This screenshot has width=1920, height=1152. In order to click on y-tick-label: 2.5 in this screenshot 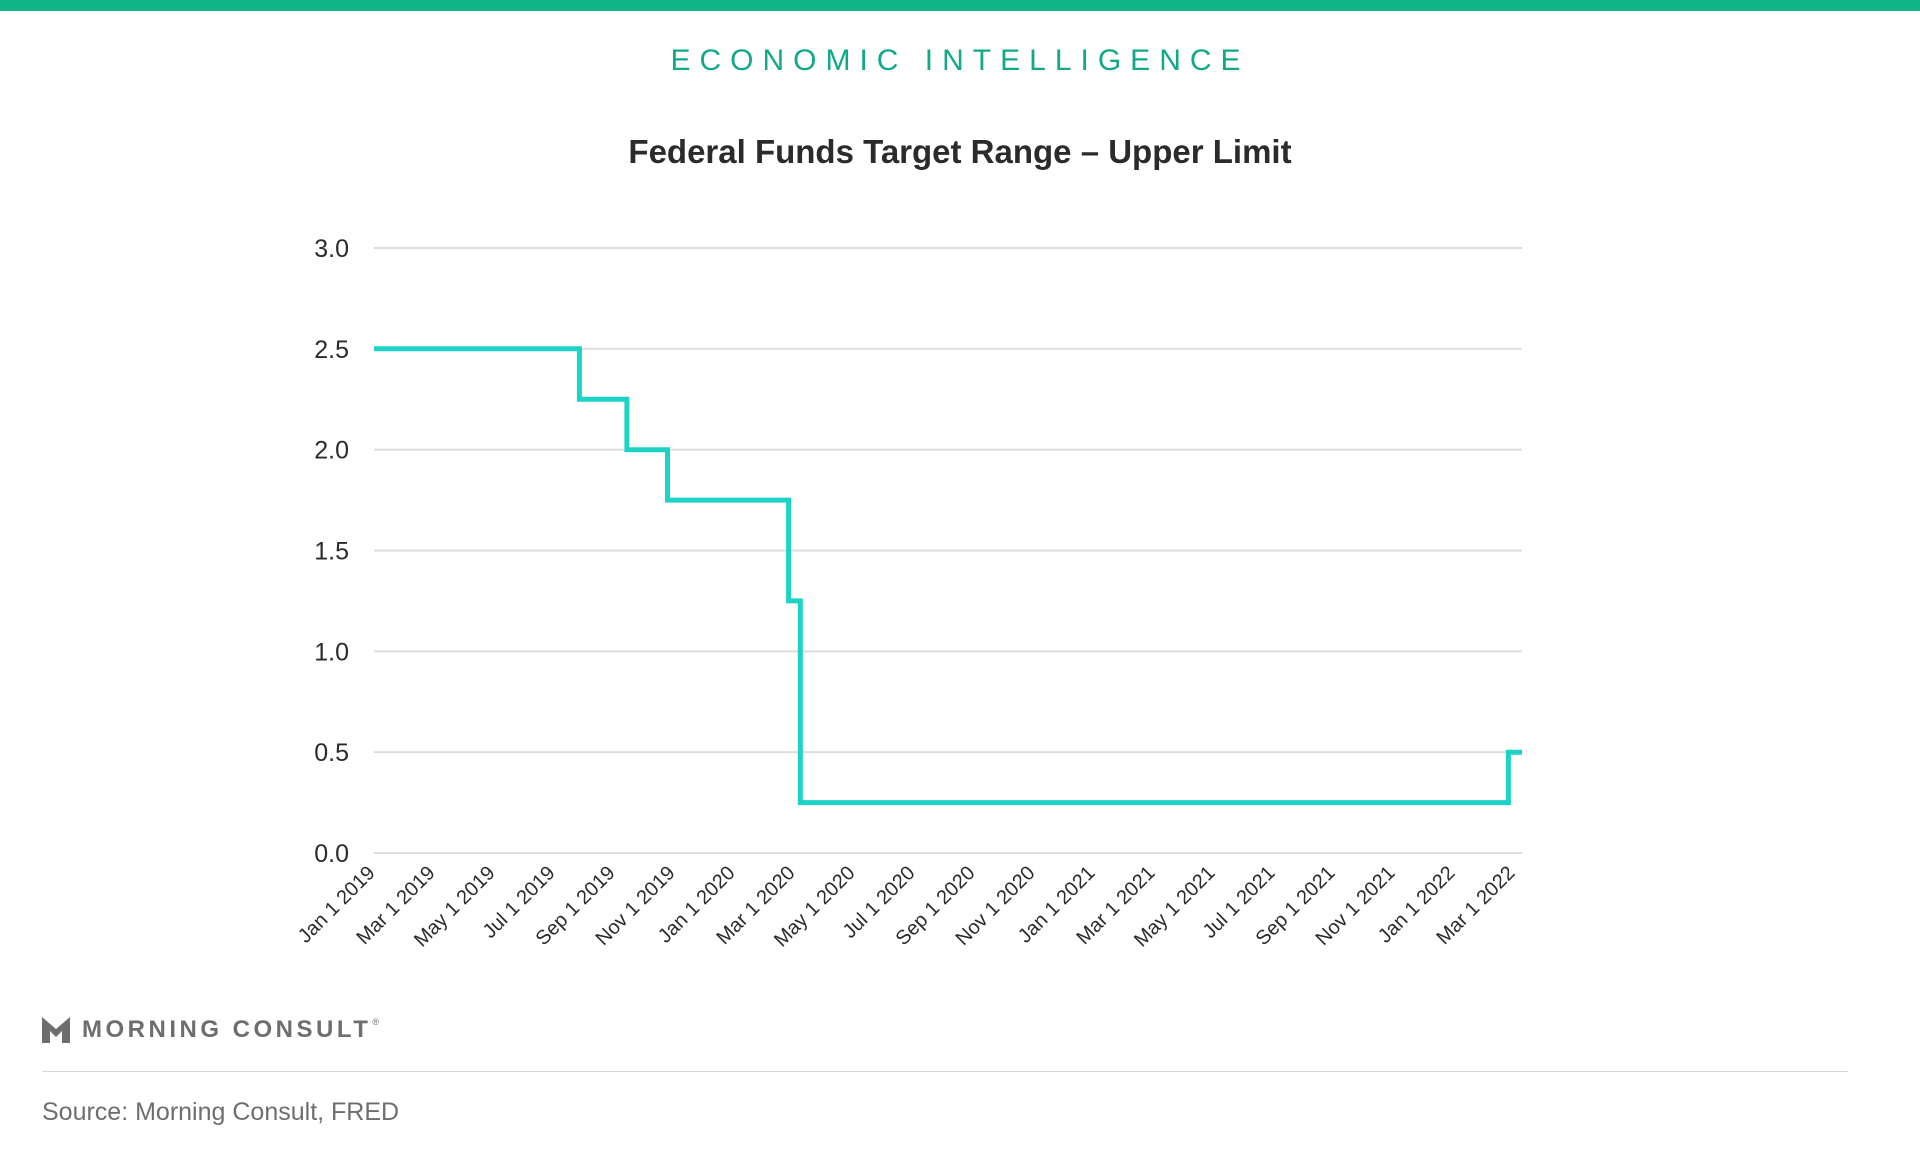, I will do `click(331, 350)`.